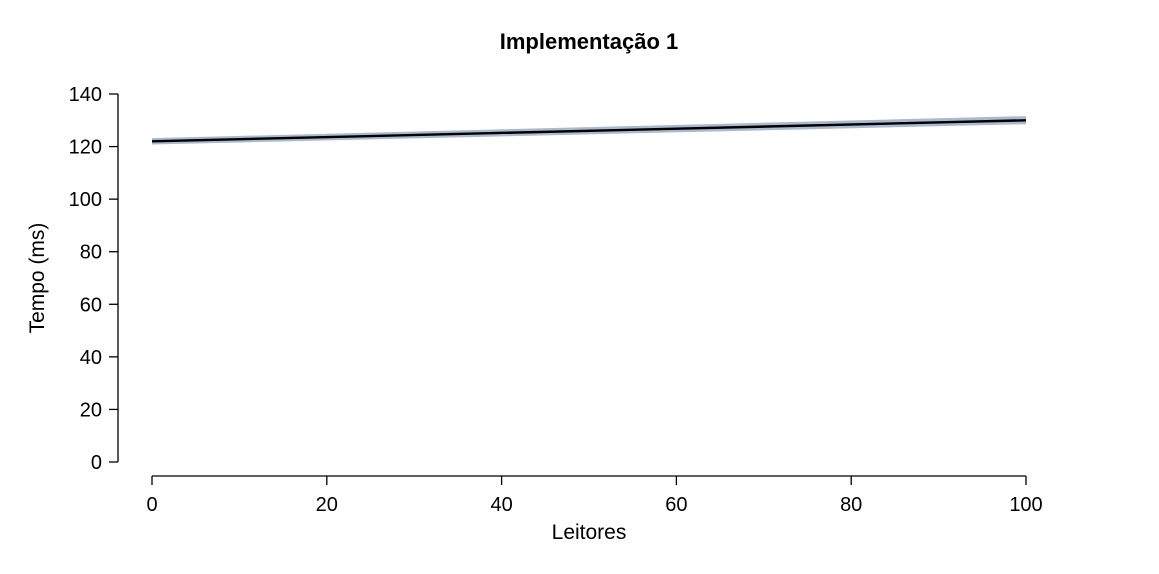 This screenshot has width=1159, height=574. Describe the element at coordinates (85, 95) in the screenshot. I see `y-tick-label: 140` at that location.